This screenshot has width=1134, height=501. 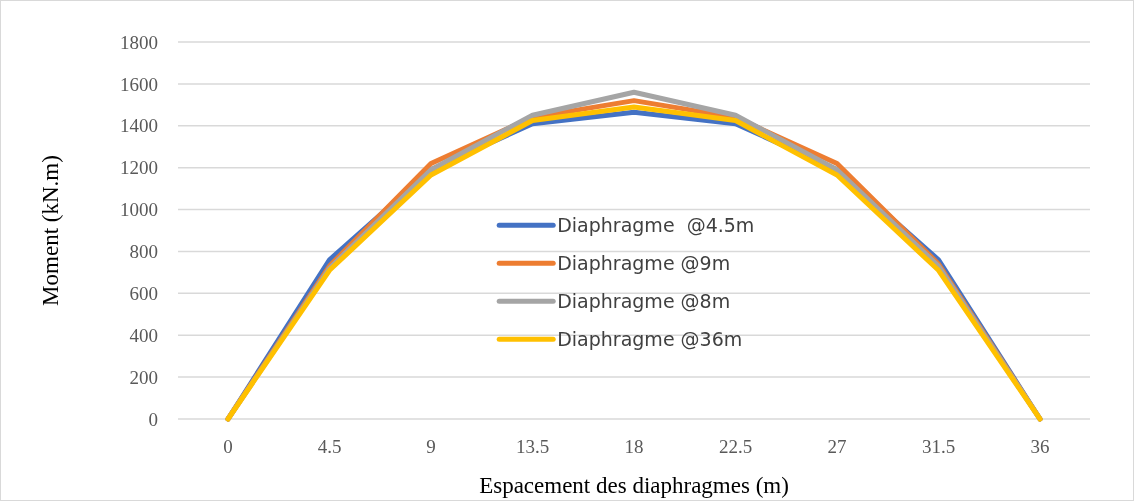 I want to click on legend-label: Diaphragme @36m, so click(x=650, y=338).